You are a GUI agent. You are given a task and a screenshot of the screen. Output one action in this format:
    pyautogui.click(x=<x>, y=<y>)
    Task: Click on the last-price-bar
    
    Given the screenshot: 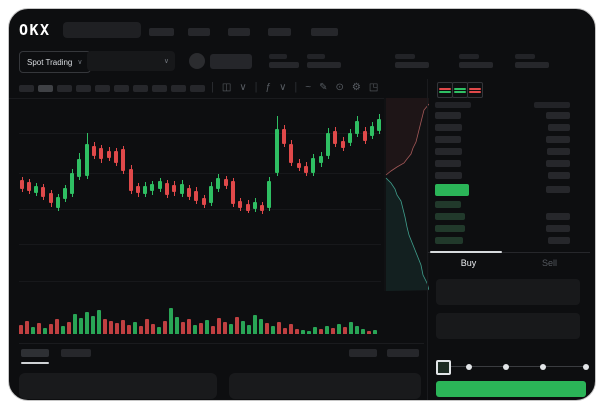 What is the action you would take?
    pyautogui.click(x=452, y=190)
    